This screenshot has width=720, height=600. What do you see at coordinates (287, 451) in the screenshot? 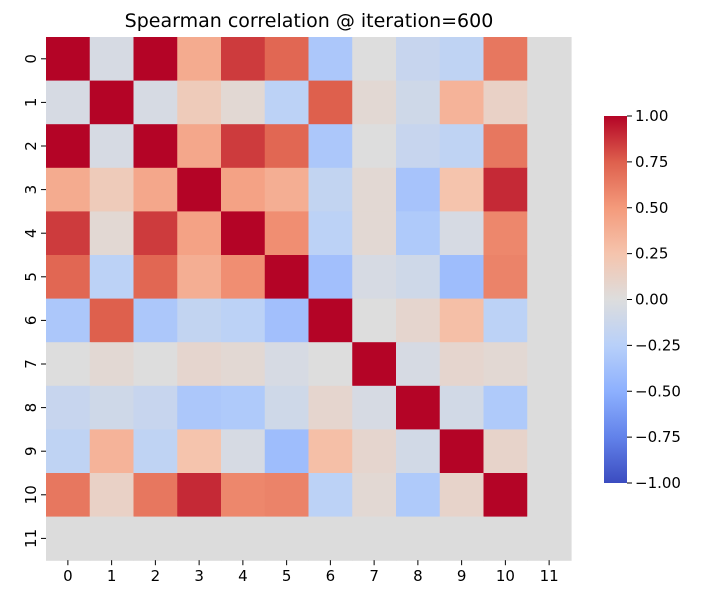
I see `heatmap-cell-r9-c5` at bounding box center [287, 451].